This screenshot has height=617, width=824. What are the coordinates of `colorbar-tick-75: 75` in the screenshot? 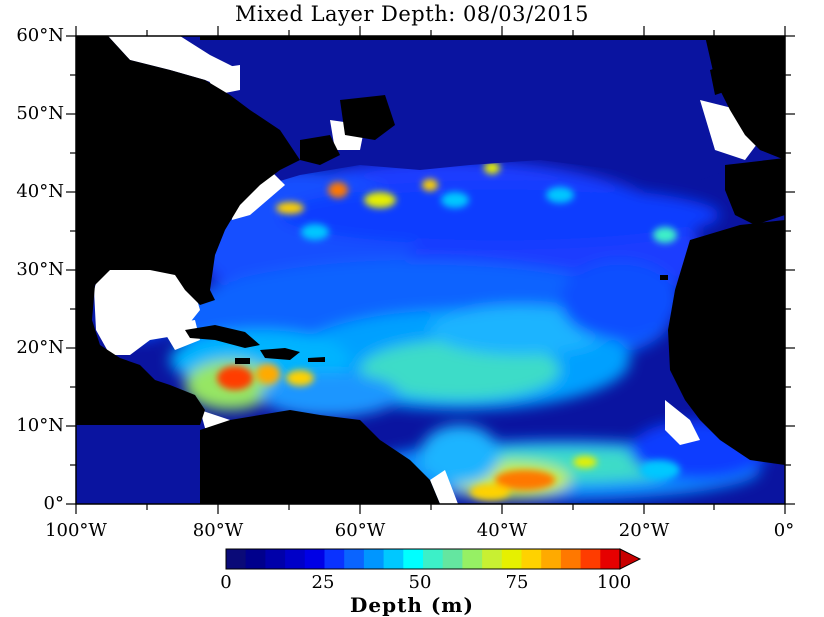 It's located at (517, 582).